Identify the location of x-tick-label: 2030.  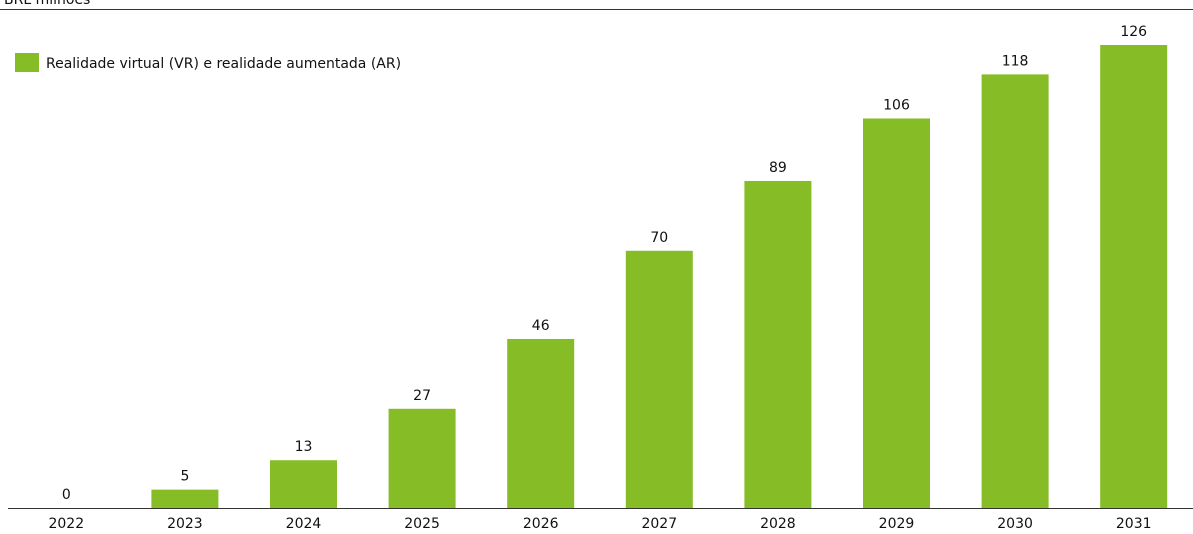
(1015, 524).